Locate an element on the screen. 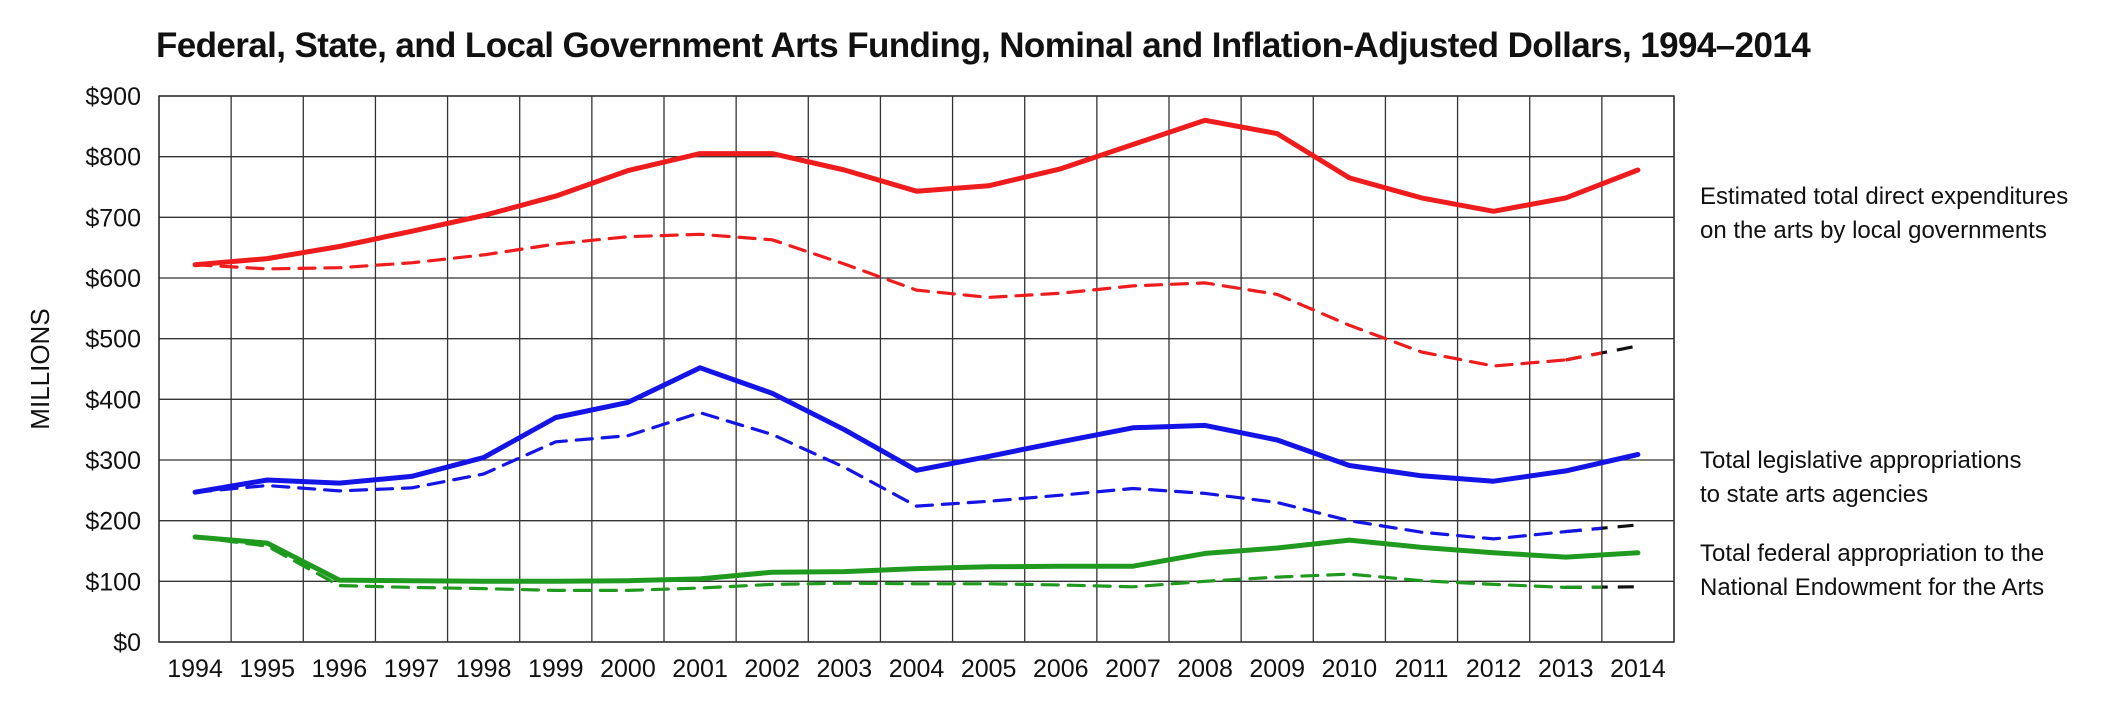 The image size is (2101, 728). series-line-federal-dashed is located at coordinates (880, 564).